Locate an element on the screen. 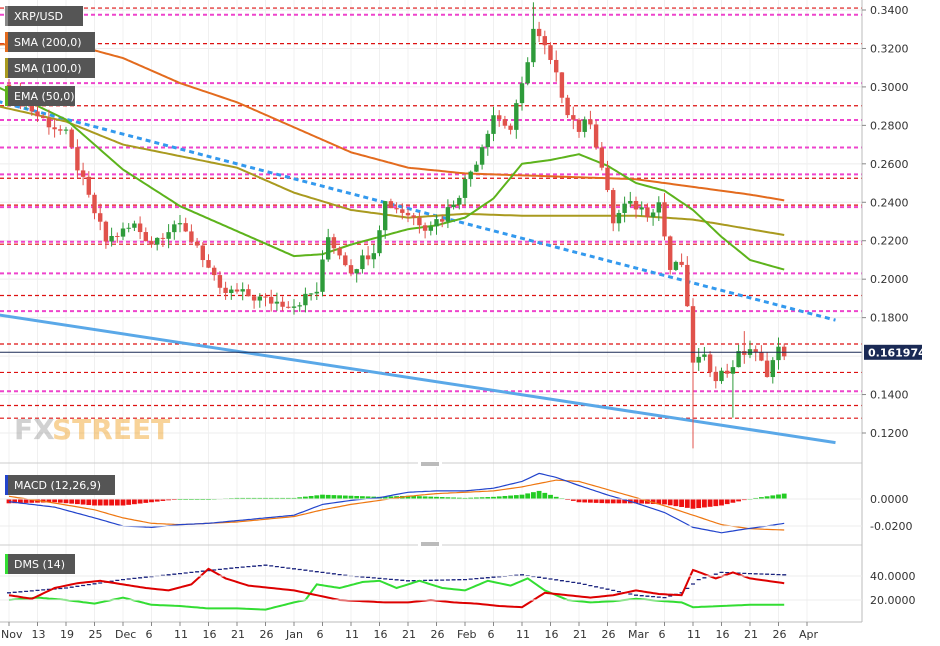 This screenshot has width=940, height=646. legend-symbol: XRP/USD is located at coordinates (44, 16).